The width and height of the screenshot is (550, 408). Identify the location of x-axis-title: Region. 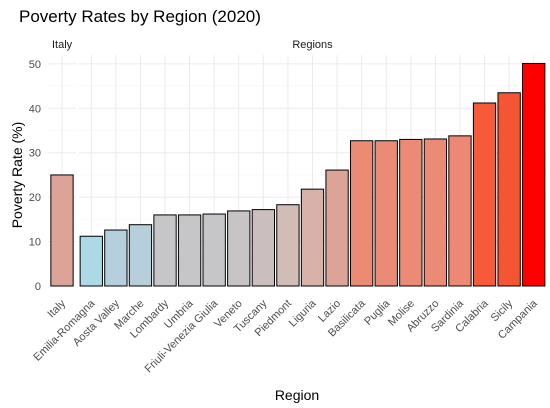
(297, 395).